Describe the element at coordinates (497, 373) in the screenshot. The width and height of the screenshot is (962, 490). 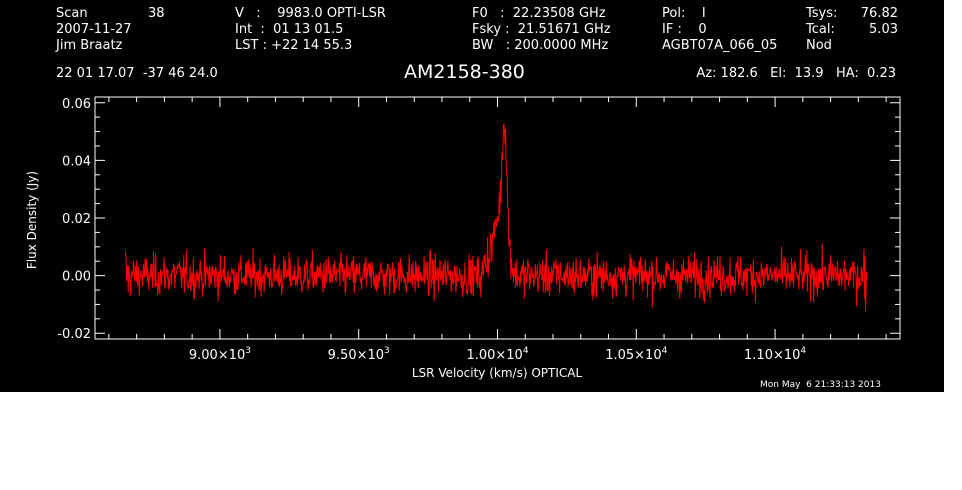
I see `x-axis-label: LSR Velocity (km/s) OPTICAL` at that location.